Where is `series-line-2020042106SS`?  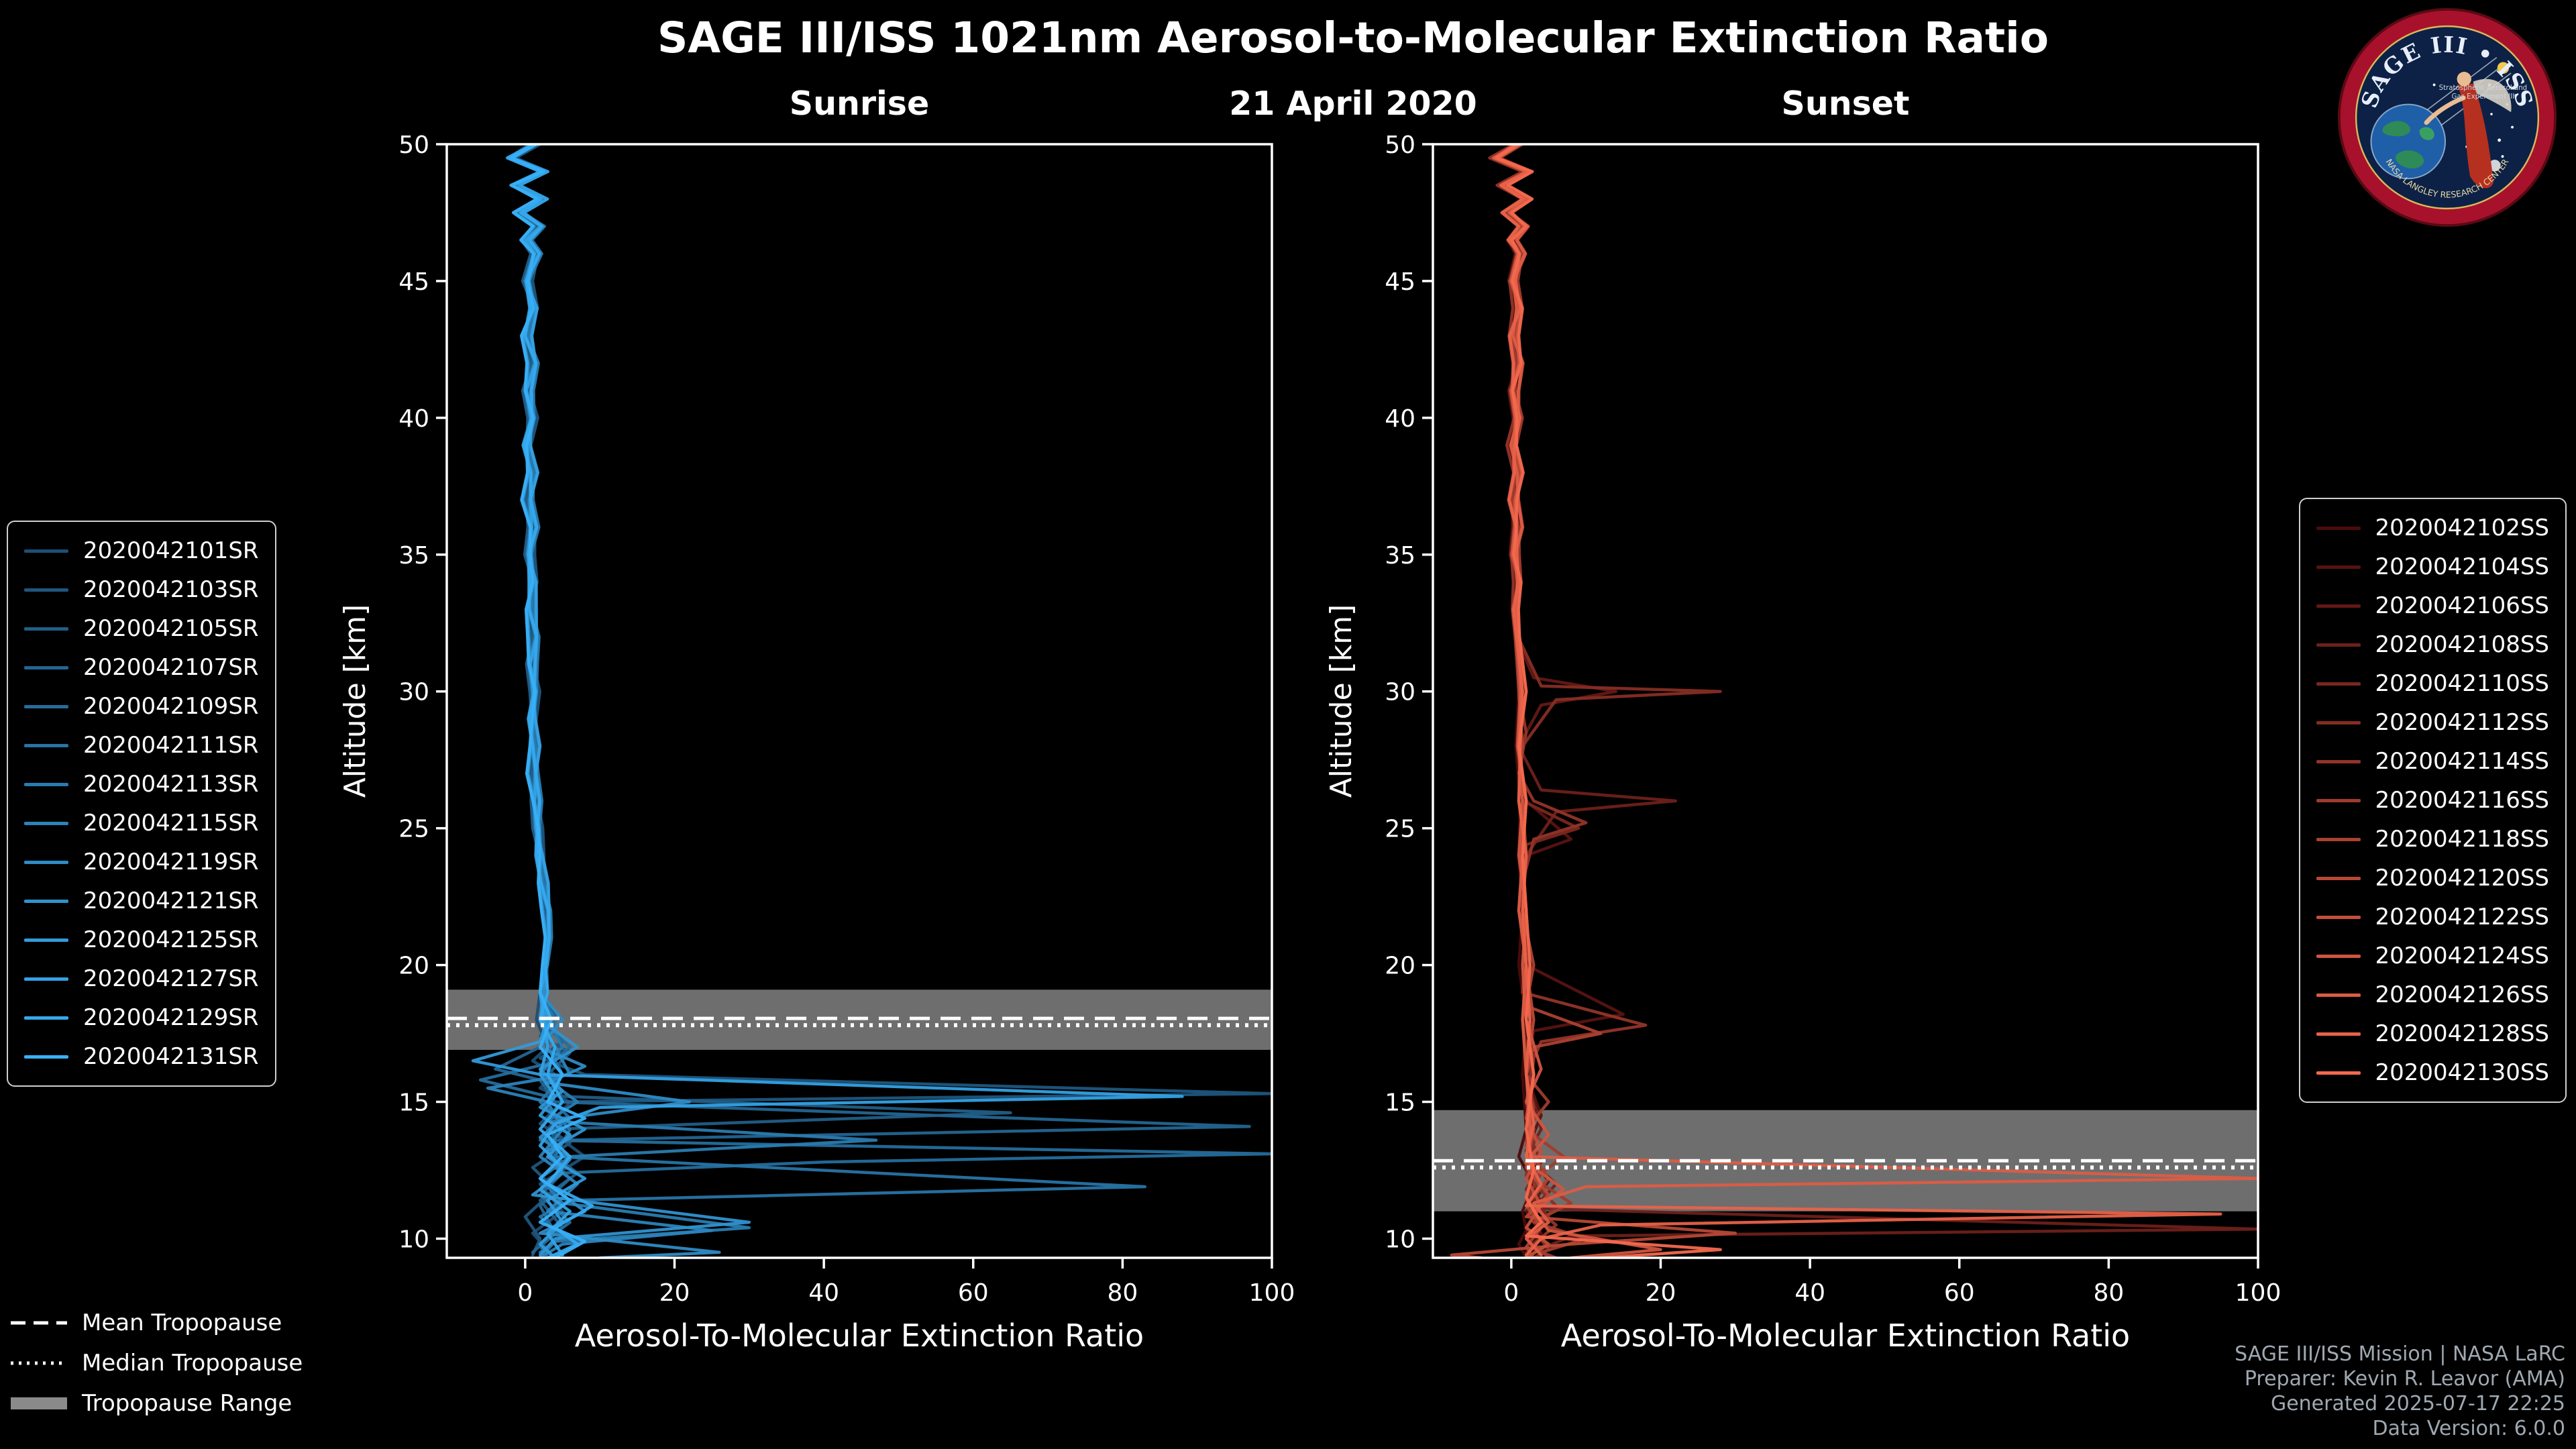 series-line-2020042106SS is located at coordinates (1554, 698).